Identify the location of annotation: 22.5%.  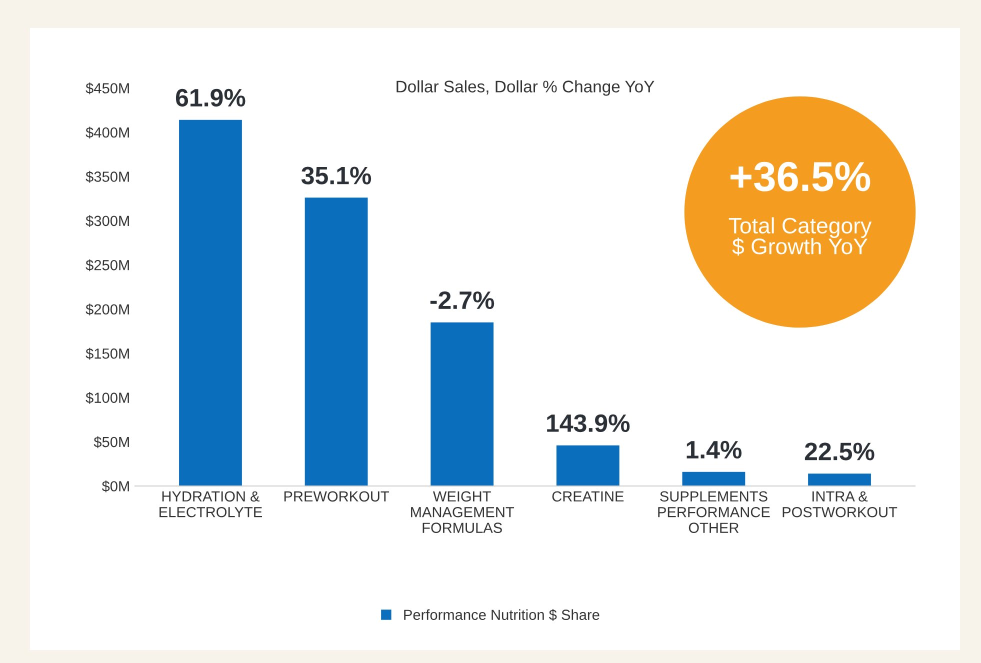
(839, 451).